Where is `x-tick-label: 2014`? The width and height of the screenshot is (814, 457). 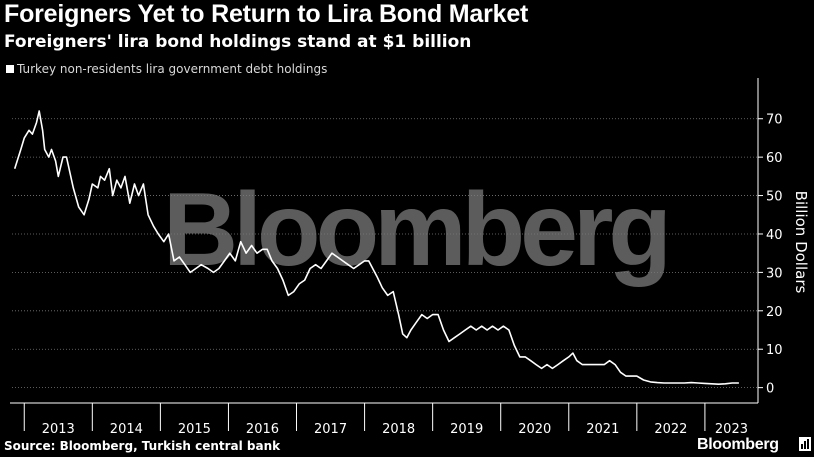 x-tick-label: 2014 is located at coordinates (126, 429).